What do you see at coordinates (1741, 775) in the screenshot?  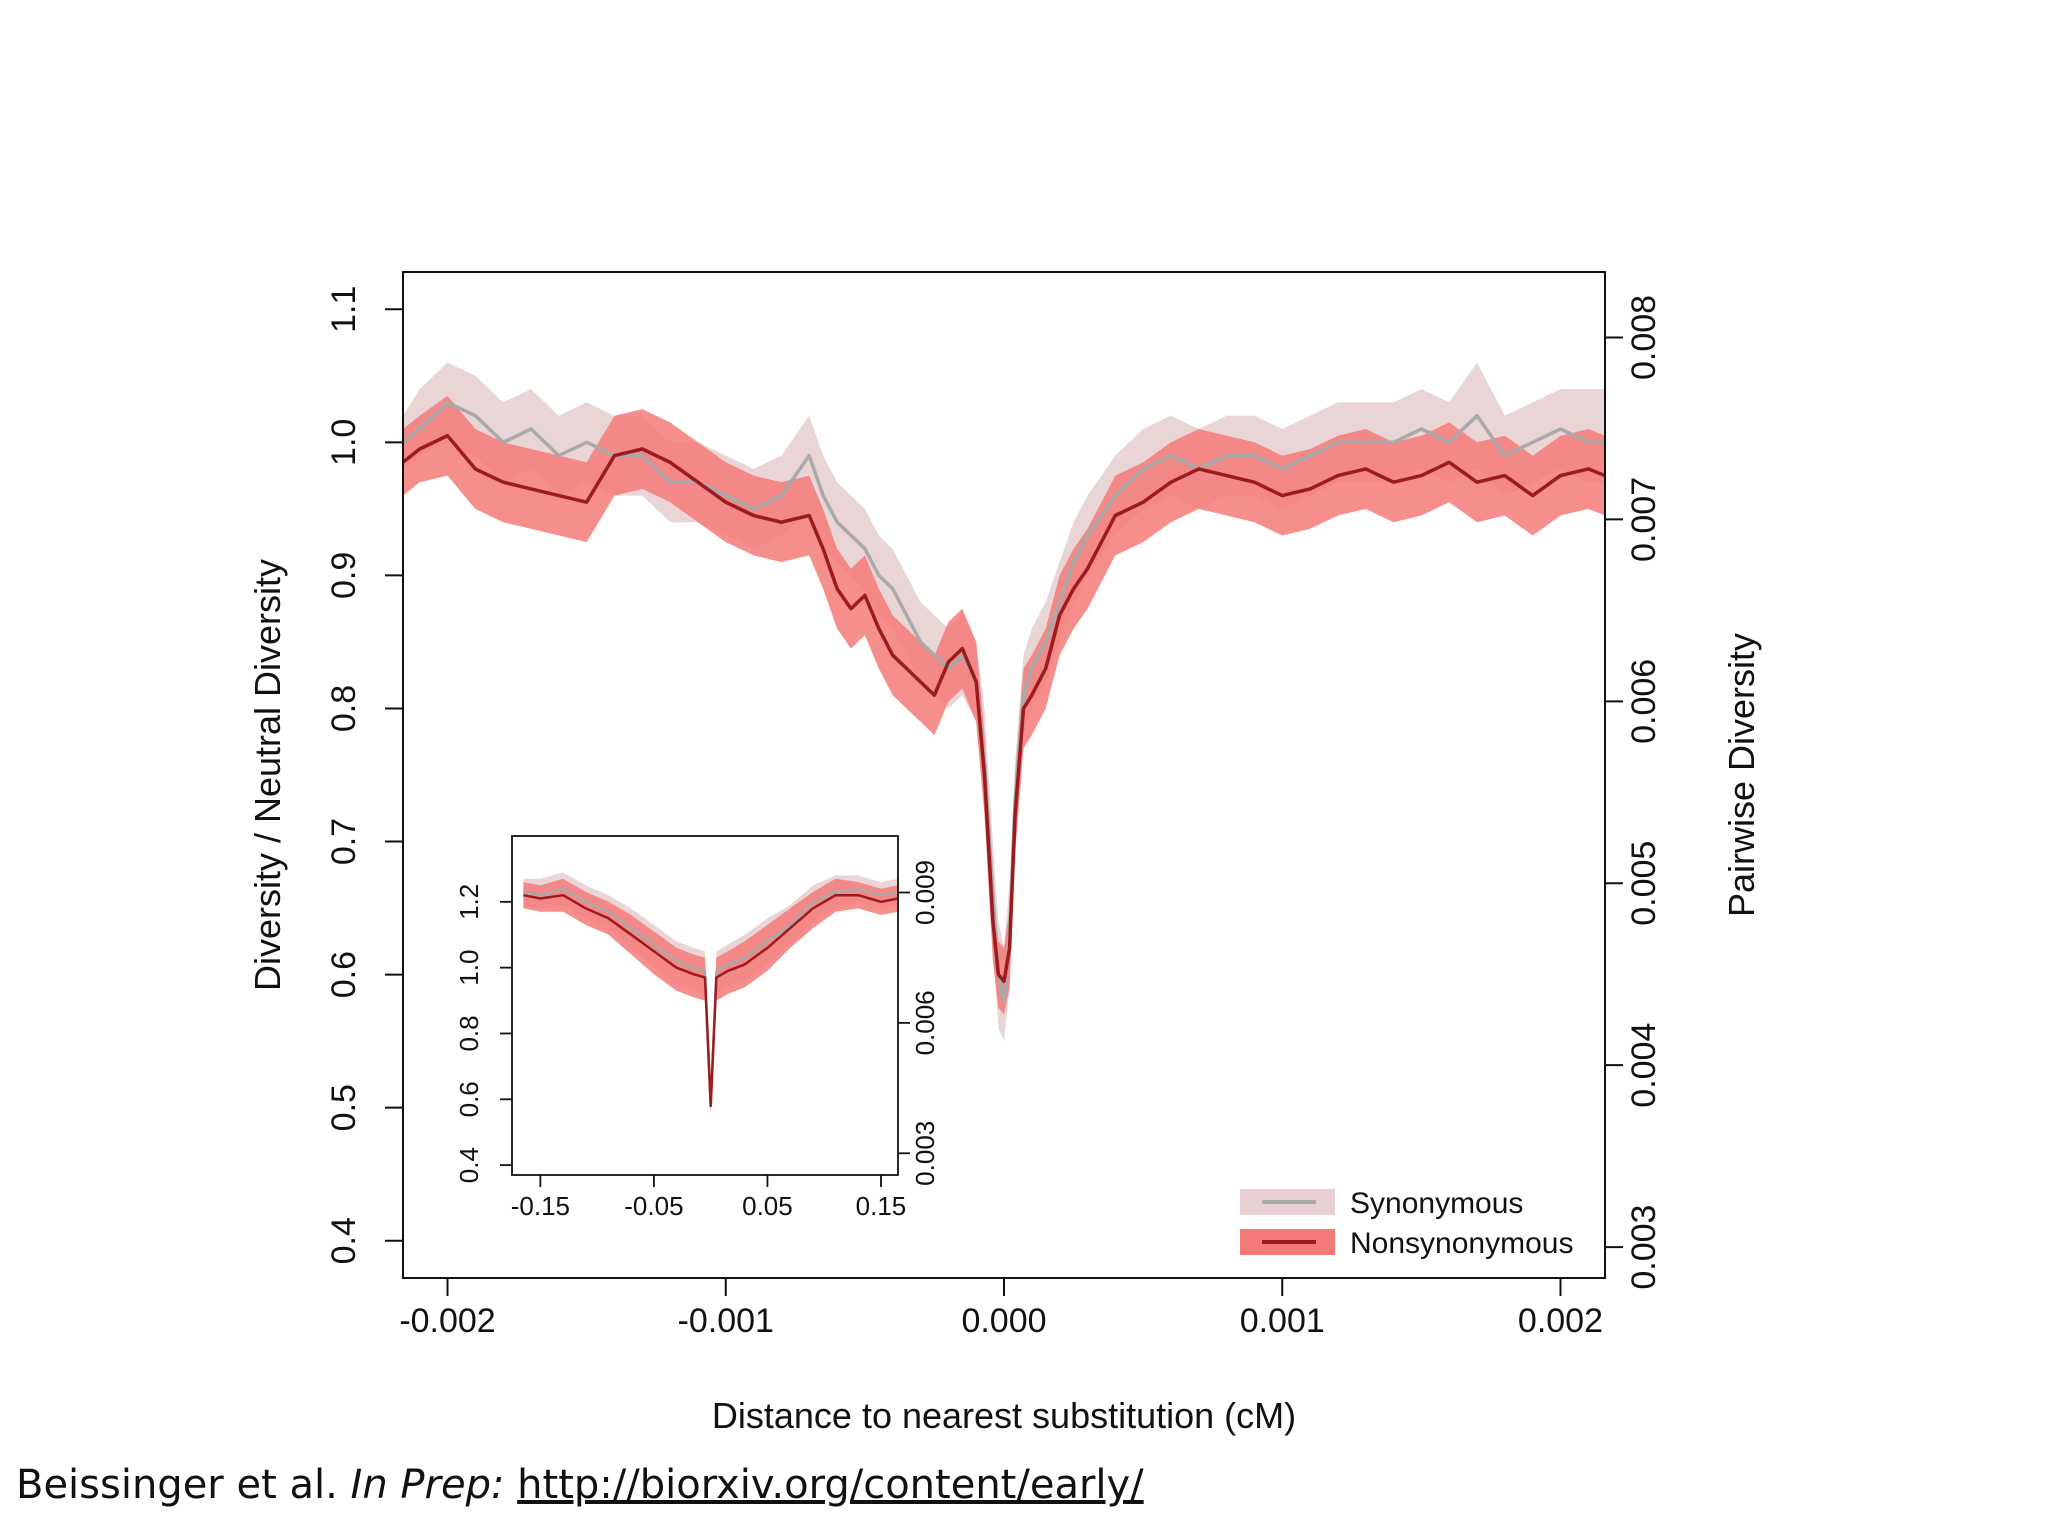 I see `y2-axis-title: Pairwise Diversity` at bounding box center [1741, 775].